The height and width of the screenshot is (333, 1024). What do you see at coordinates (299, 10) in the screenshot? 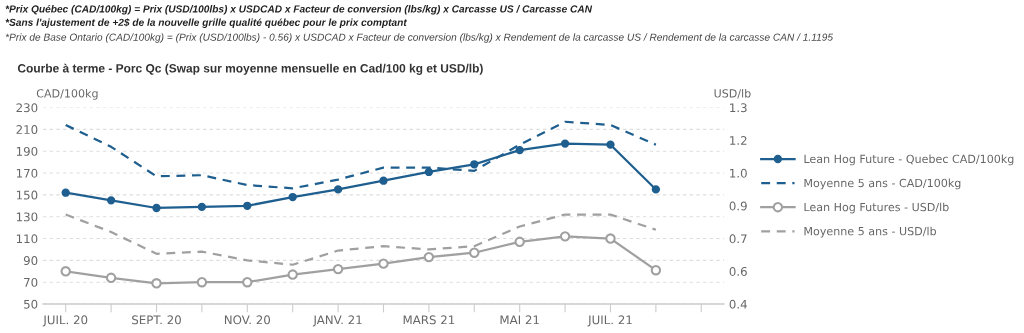
I see `text: *Prix Québec (CAD/100kg) = Prix (USD/100lbs) x USDCAD x Facteur de conversion (lbs/kg) x Carcasse US / Carcasse CAN` at bounding box center [299, 10].